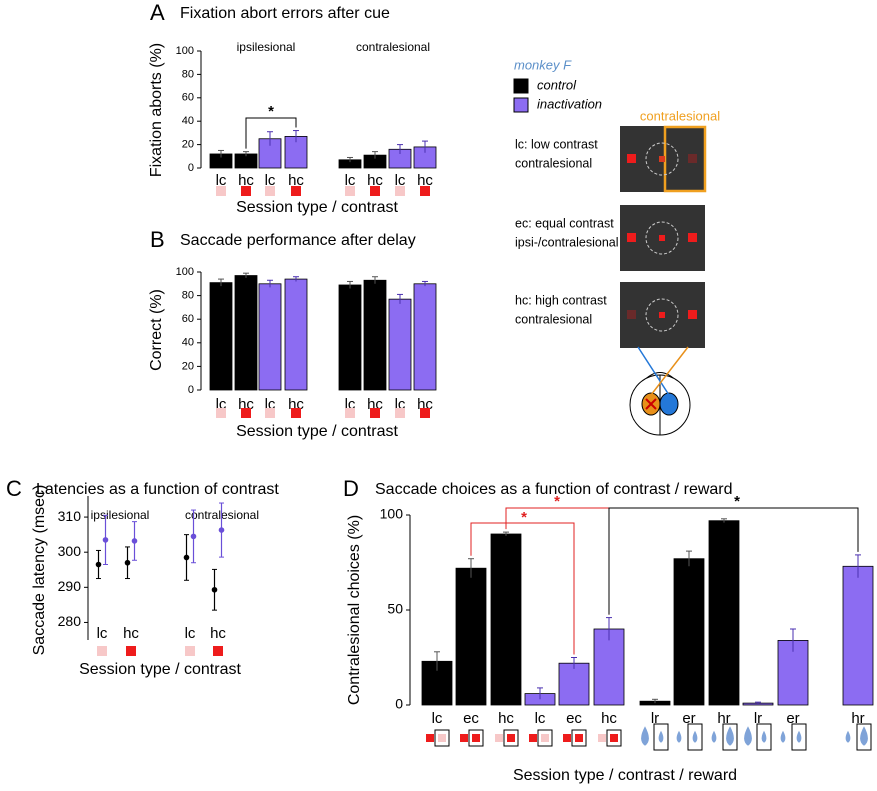 The height and width of the screenshot is (791, 877). I want to click on group-label: ipsilesional, so click(266, 47).